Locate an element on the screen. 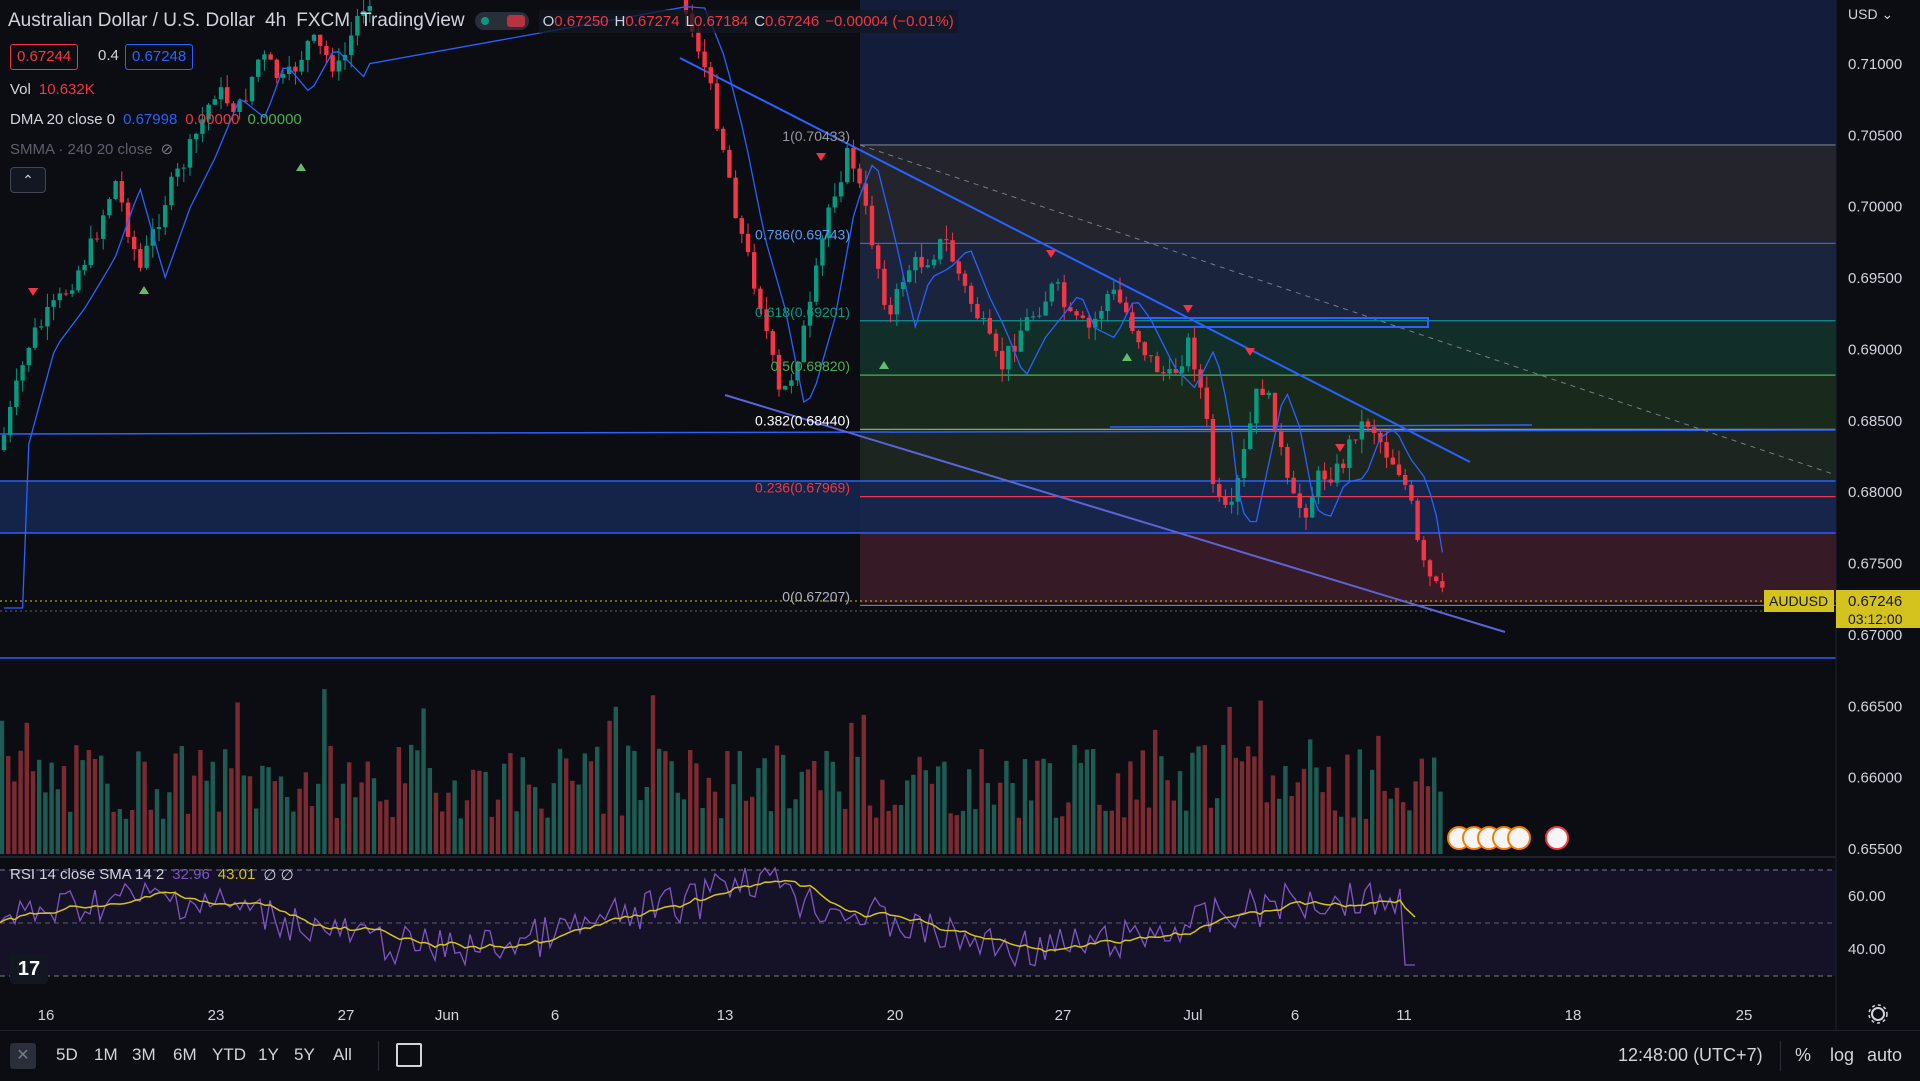 Image resolution: width=1920 pixels, height=1081 pixels. range-button-1y: 1Y is located at coordinates (268, 1054).